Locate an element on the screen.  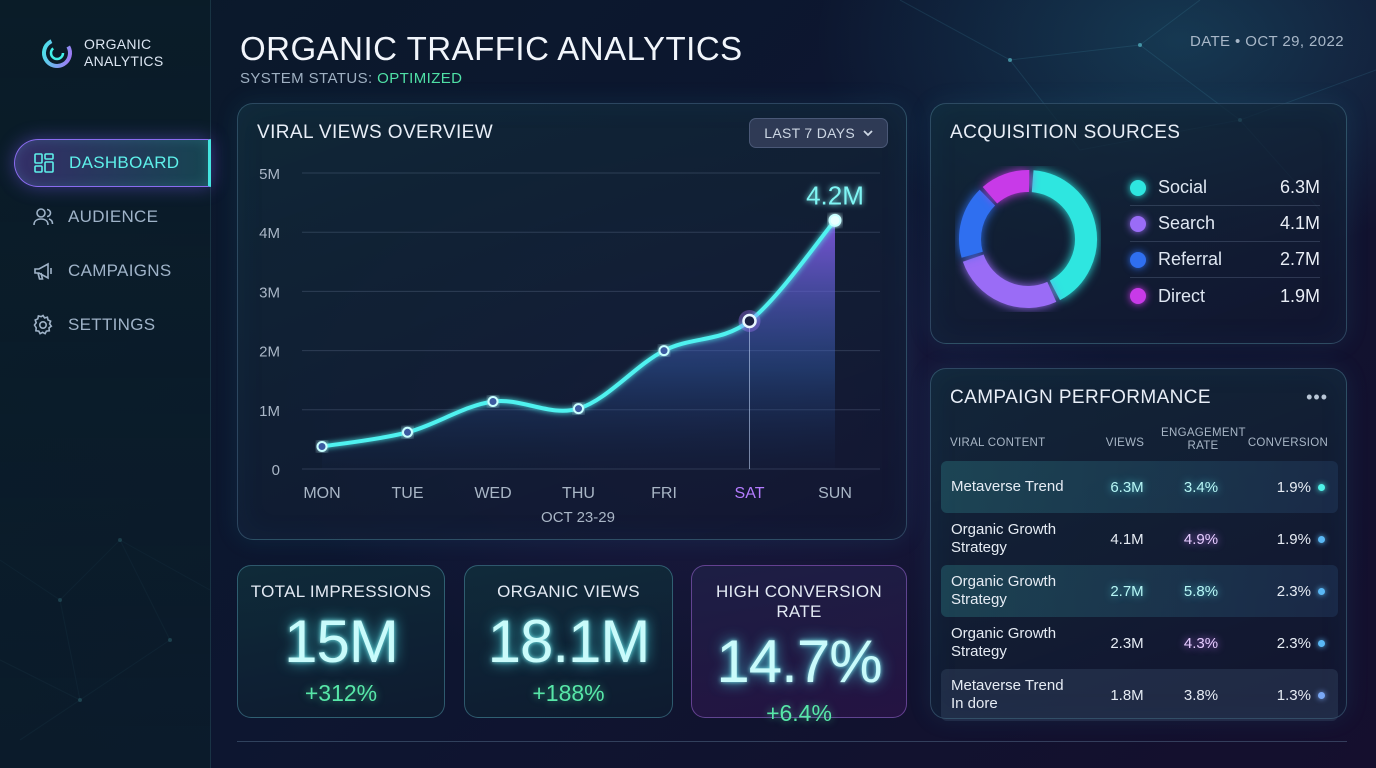
sidebar-item-label: CAMPAIGNS is located at coordinates (120, 270).